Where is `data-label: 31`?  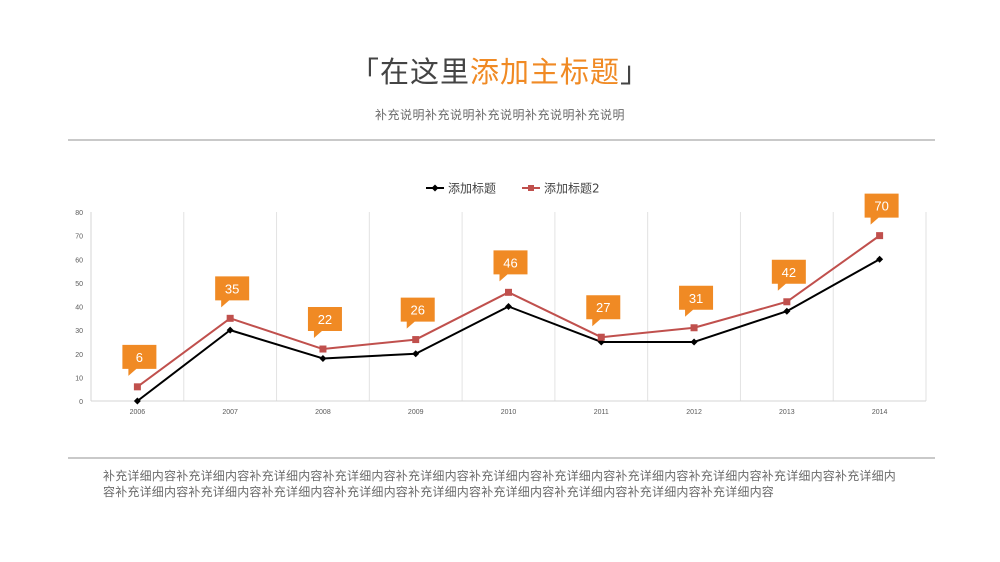 data-label: 31 is located at coordinates (696, 298).